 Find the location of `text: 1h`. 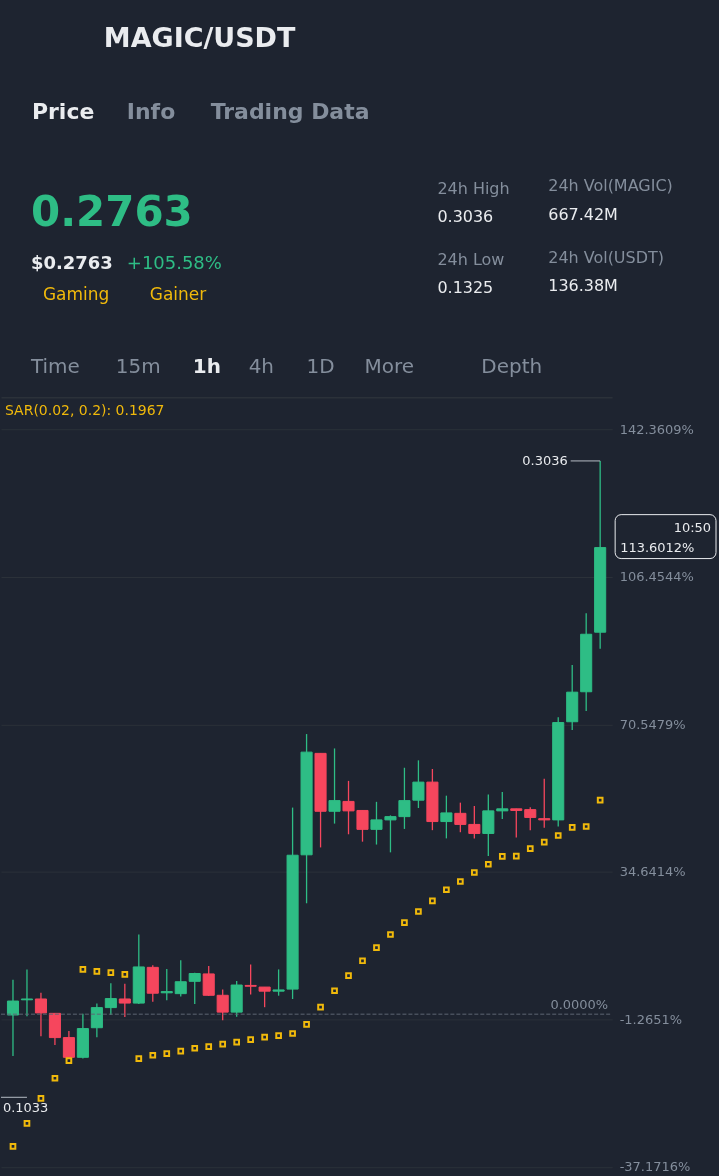

text: 1h is located at coordinates (206, 366).